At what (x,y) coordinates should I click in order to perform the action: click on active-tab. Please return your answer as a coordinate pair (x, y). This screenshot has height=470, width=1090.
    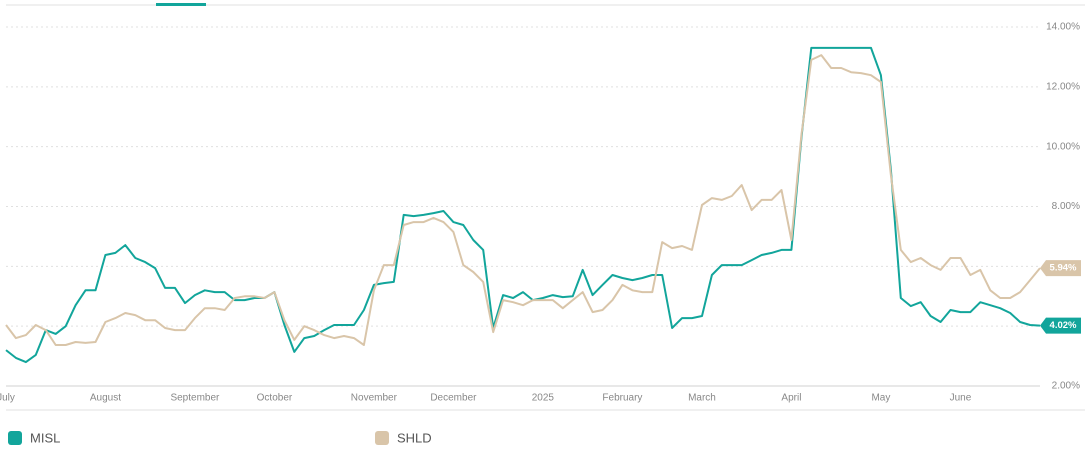
    Looking at the image, I should click on (181, 4).